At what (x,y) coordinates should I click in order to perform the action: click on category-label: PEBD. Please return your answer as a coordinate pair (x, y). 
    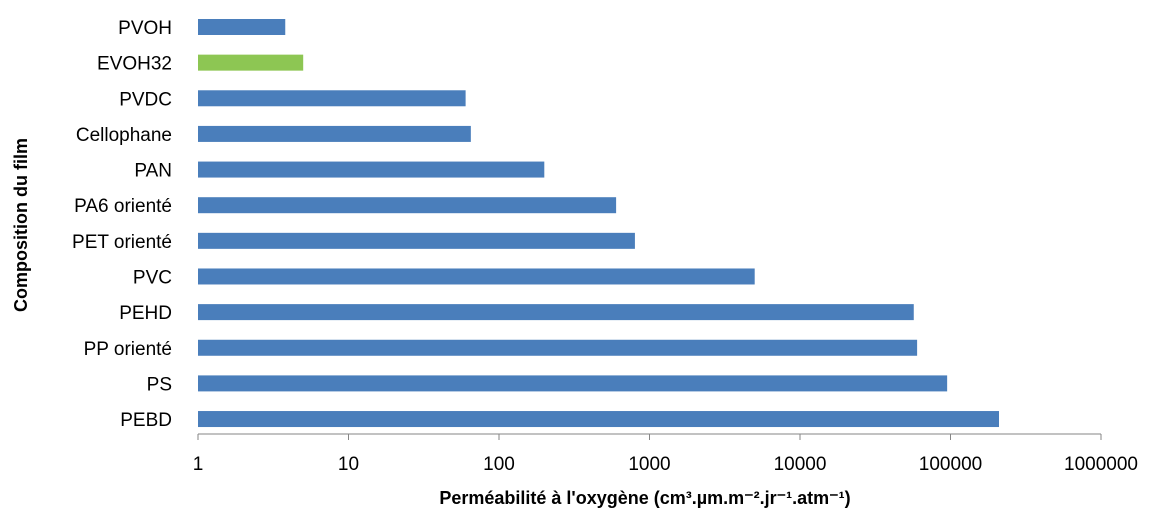
    Looking at the image, I should click on (146, 420).